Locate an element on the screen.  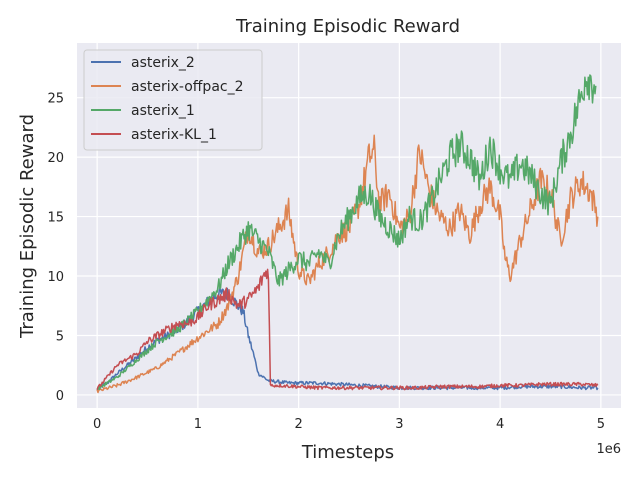
x-tick-label: 4 is located at coordinates (500, 424).